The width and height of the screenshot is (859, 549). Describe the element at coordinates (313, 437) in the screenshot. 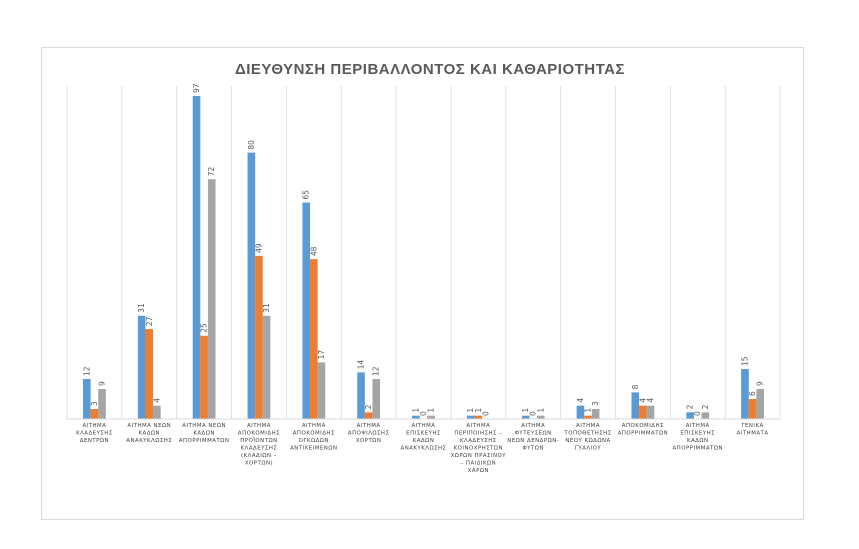

I see `category-label: ΑΙΤΗΜΑ ΑΠΟΚΟΜΙΔΗΣ ΟΓΚΩΔΩΝ ΑΝΤΙΚΕΙΜΕΝΩΝ` at that location.